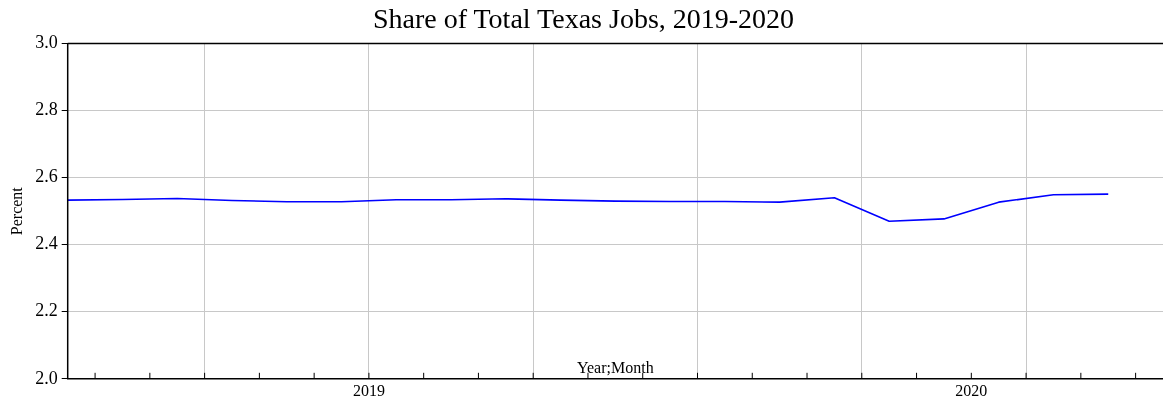 The width and height of the screenshot is (1165, 408). Describe the element at coordinates (971, 390) in the screenshot. I see `x-tick-label: 2020` at that location.